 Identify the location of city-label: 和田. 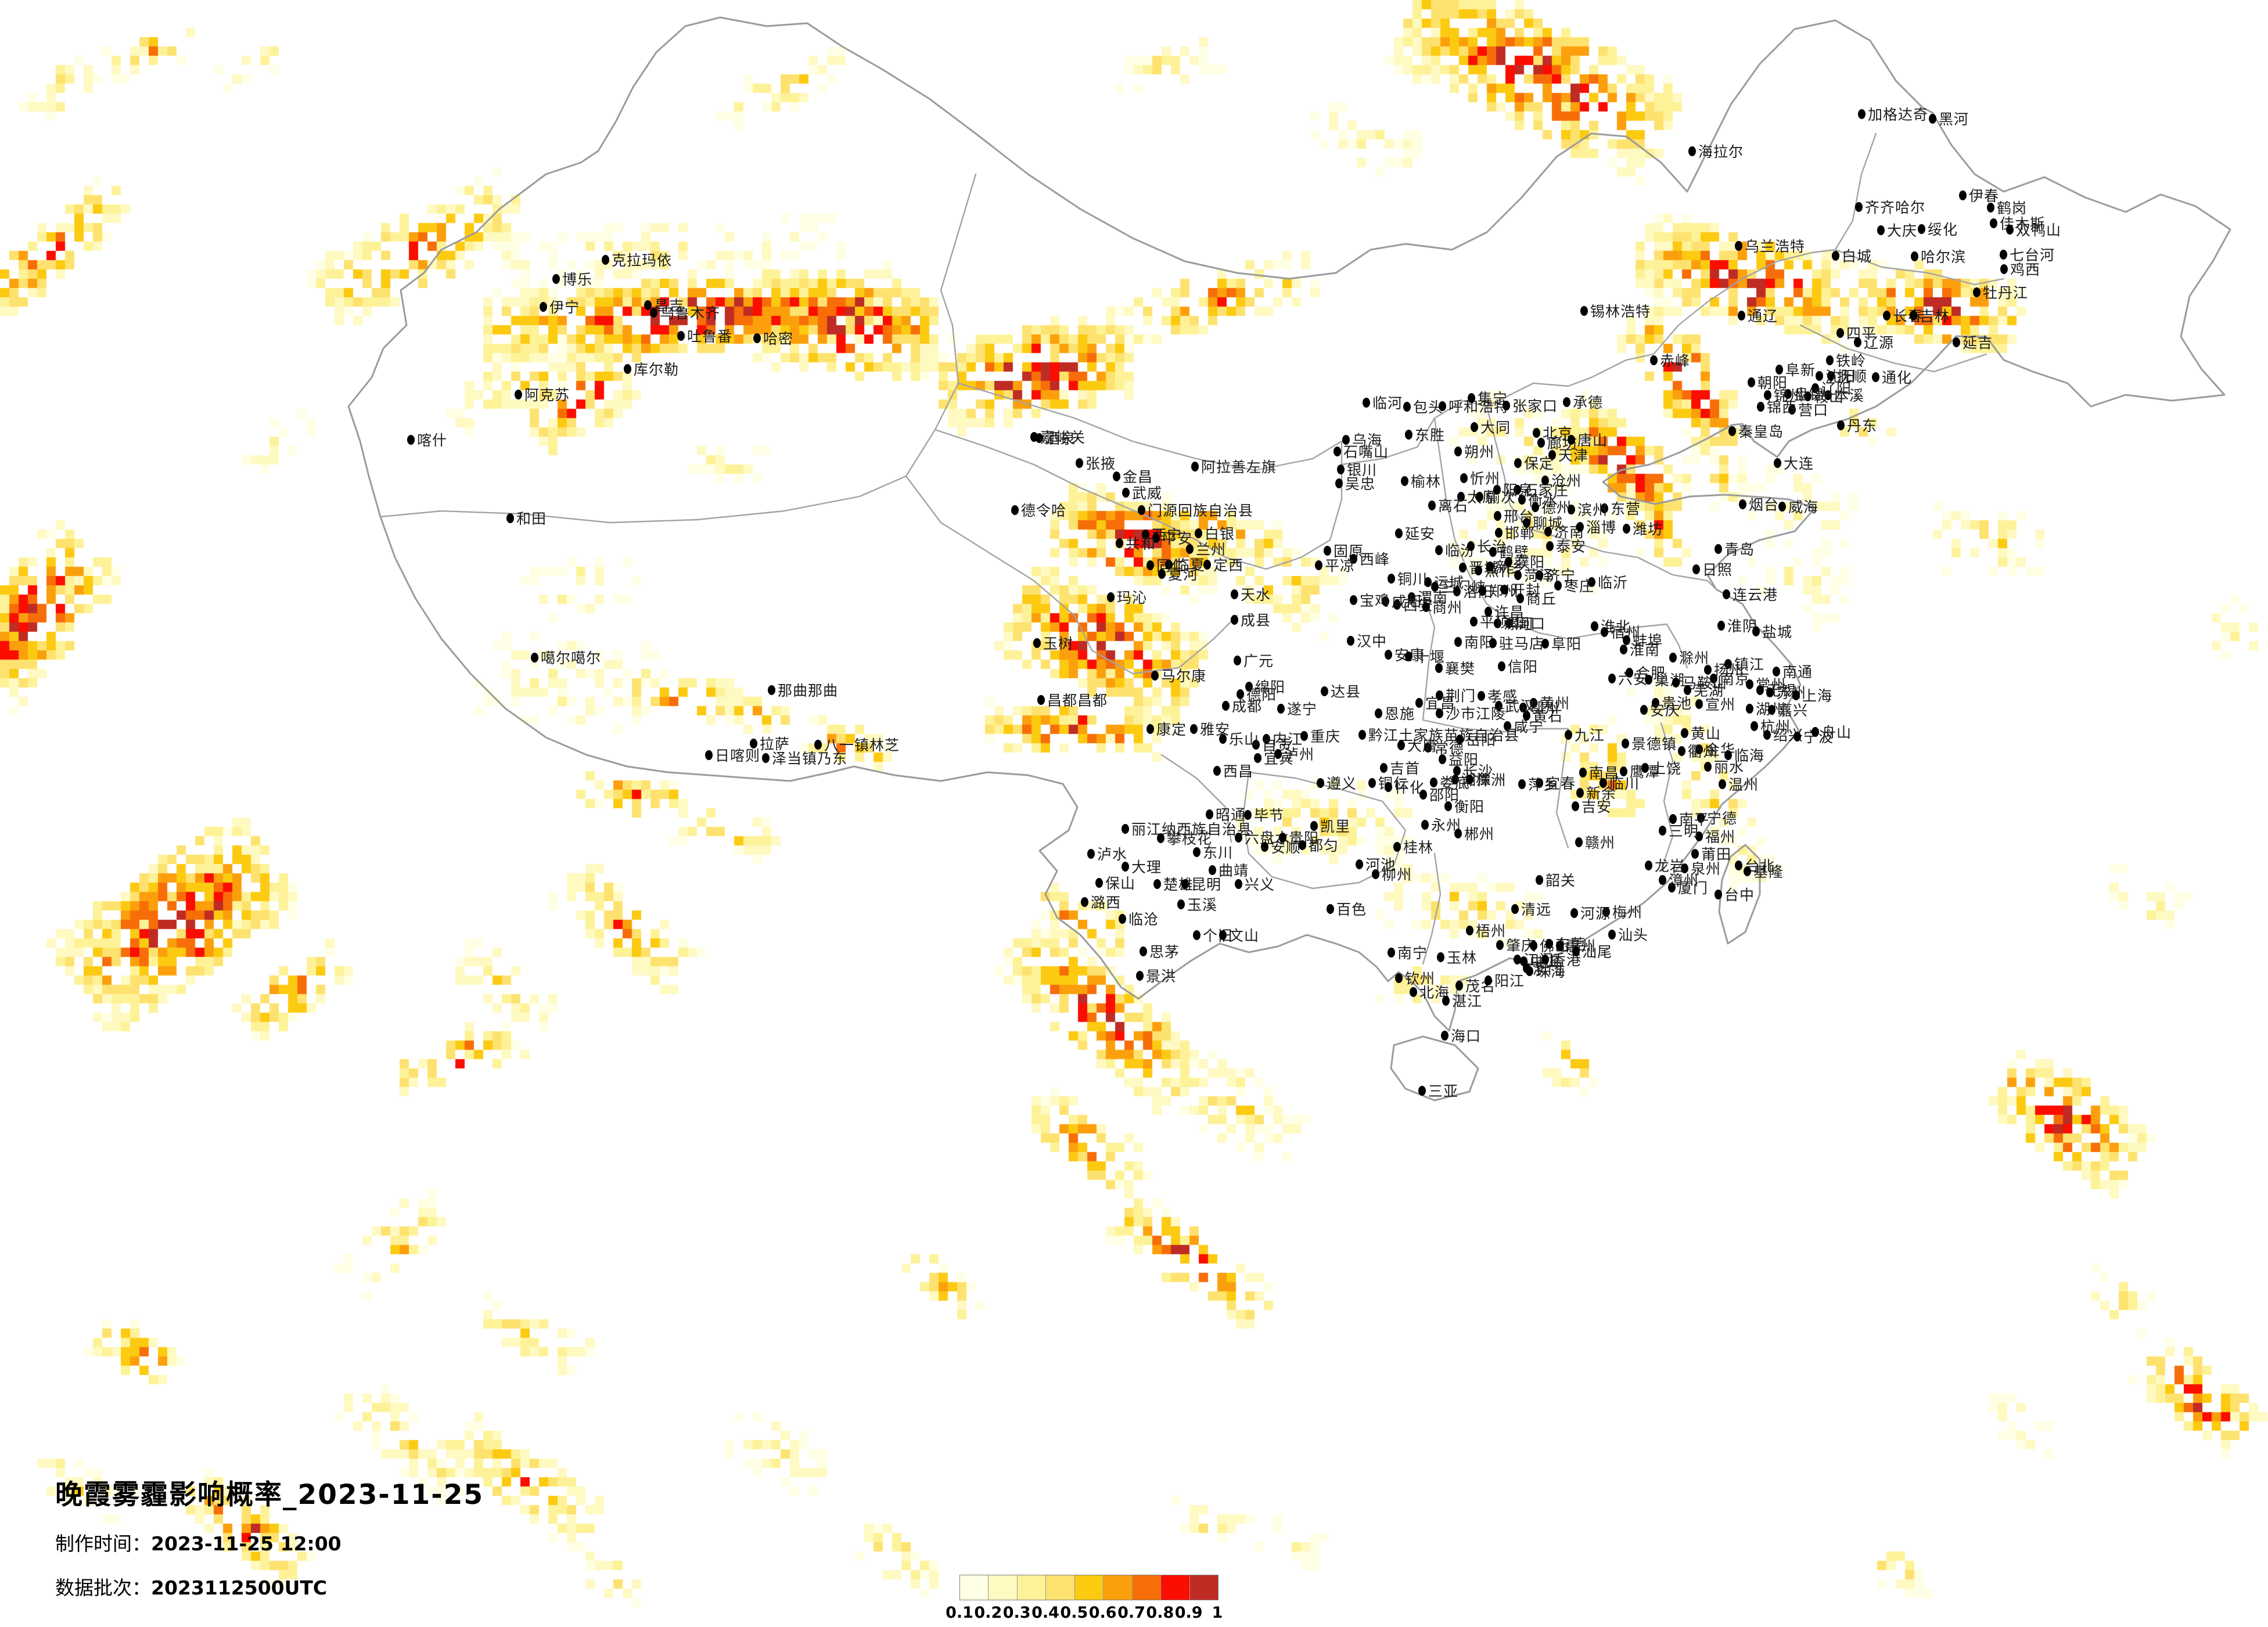
(531, 518).